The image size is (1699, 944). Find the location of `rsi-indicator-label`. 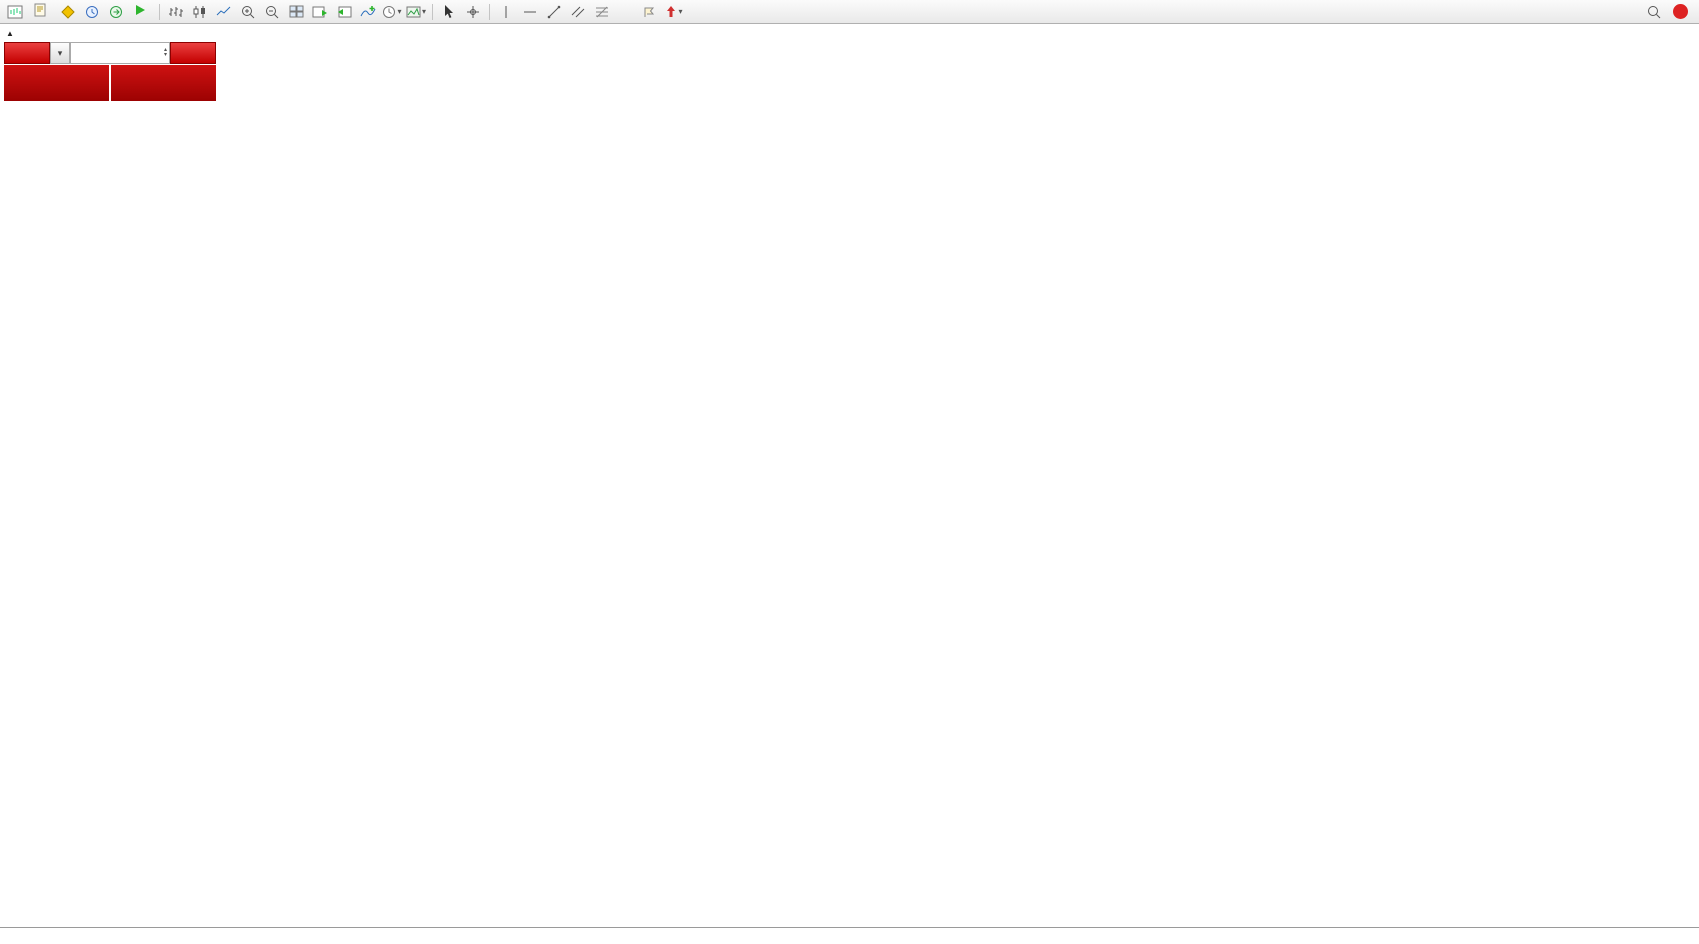

rsi-indicator-label is located at coordinates (8, 762).